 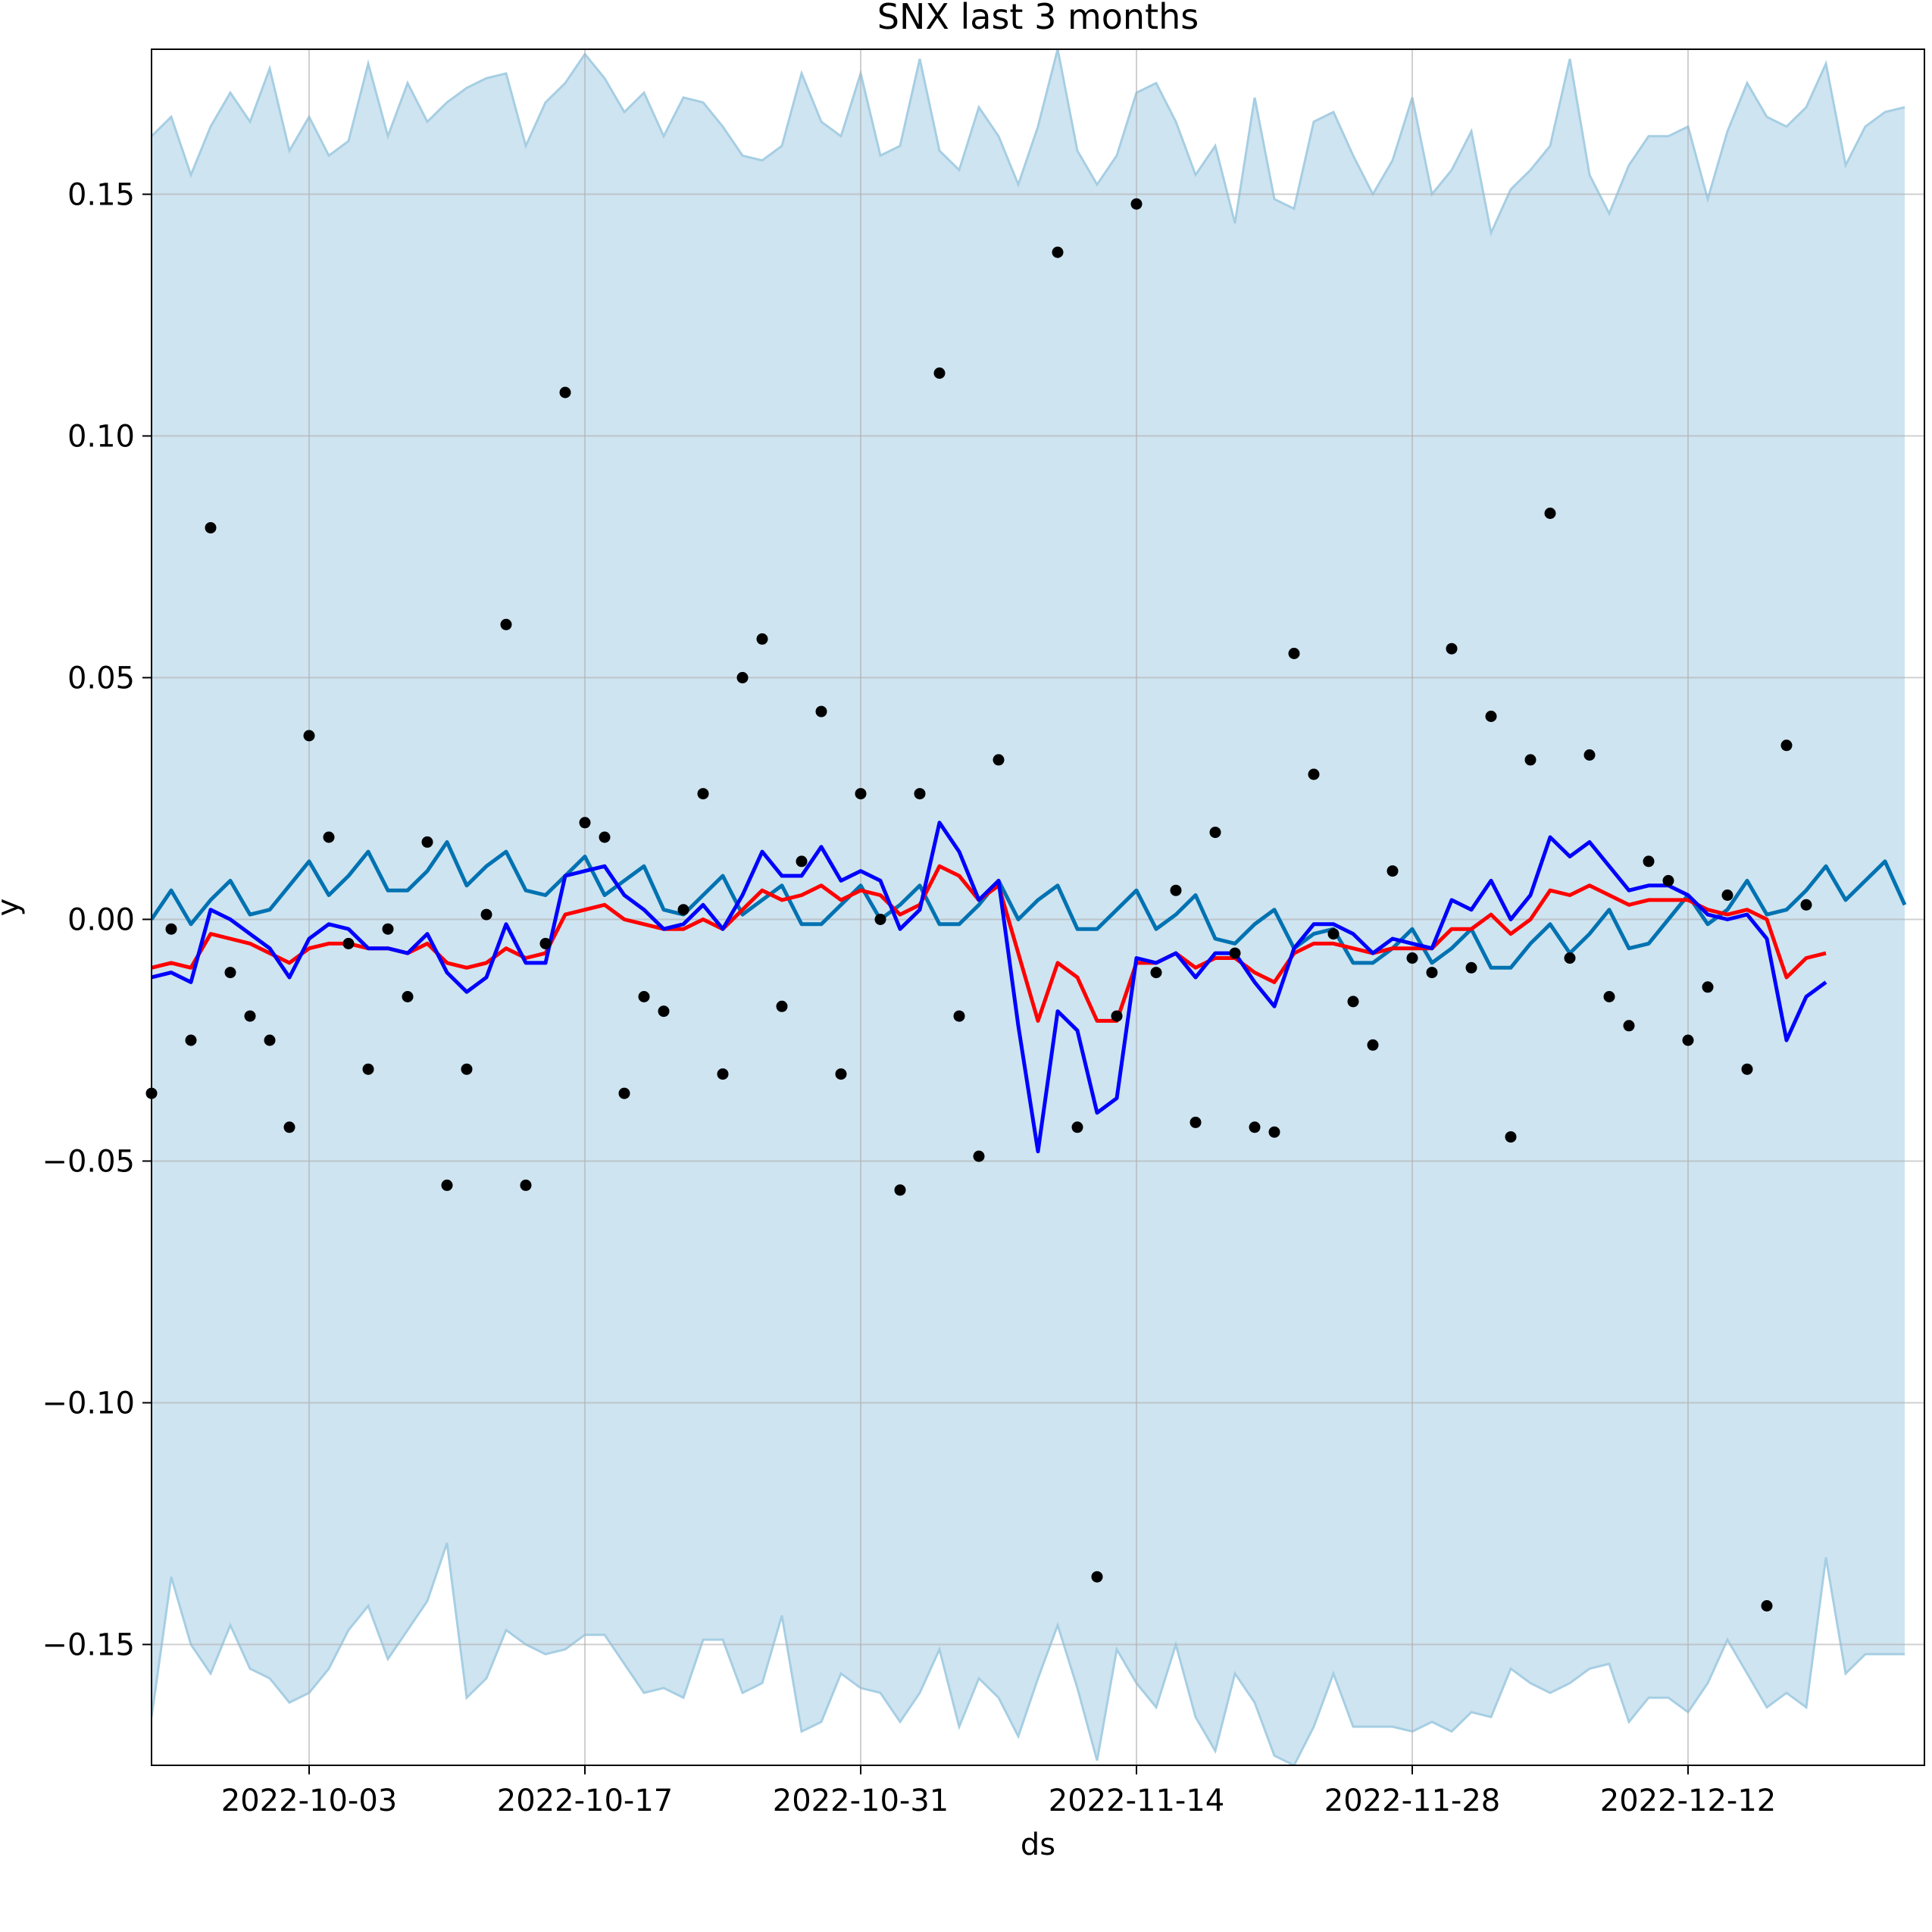 I want to click on x-tick-label: 2022-11-28, so click(x=1412, y=1801).